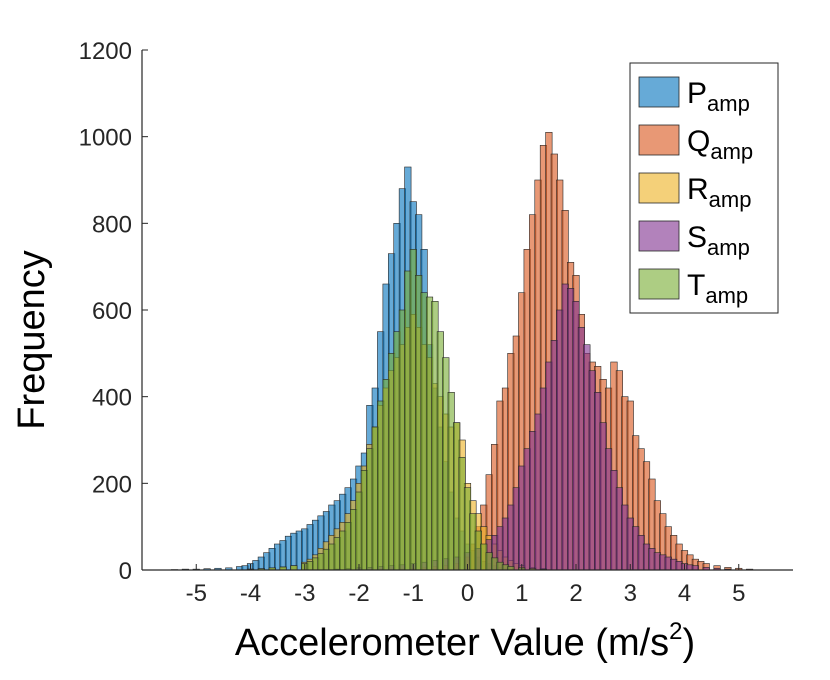  What do you see at coordinates (696, 285) in the screenshot?
I see `legend-label-base: T` at bounding box center [696, 285].